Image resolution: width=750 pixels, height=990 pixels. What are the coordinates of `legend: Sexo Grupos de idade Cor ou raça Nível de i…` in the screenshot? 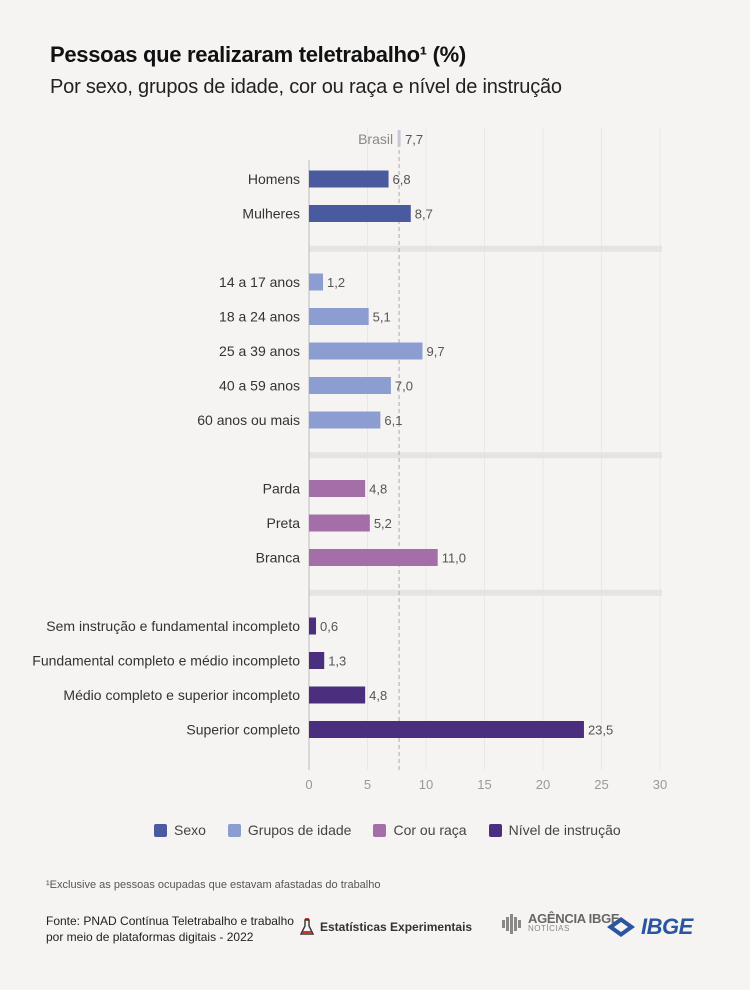 It's located at (387, 830).